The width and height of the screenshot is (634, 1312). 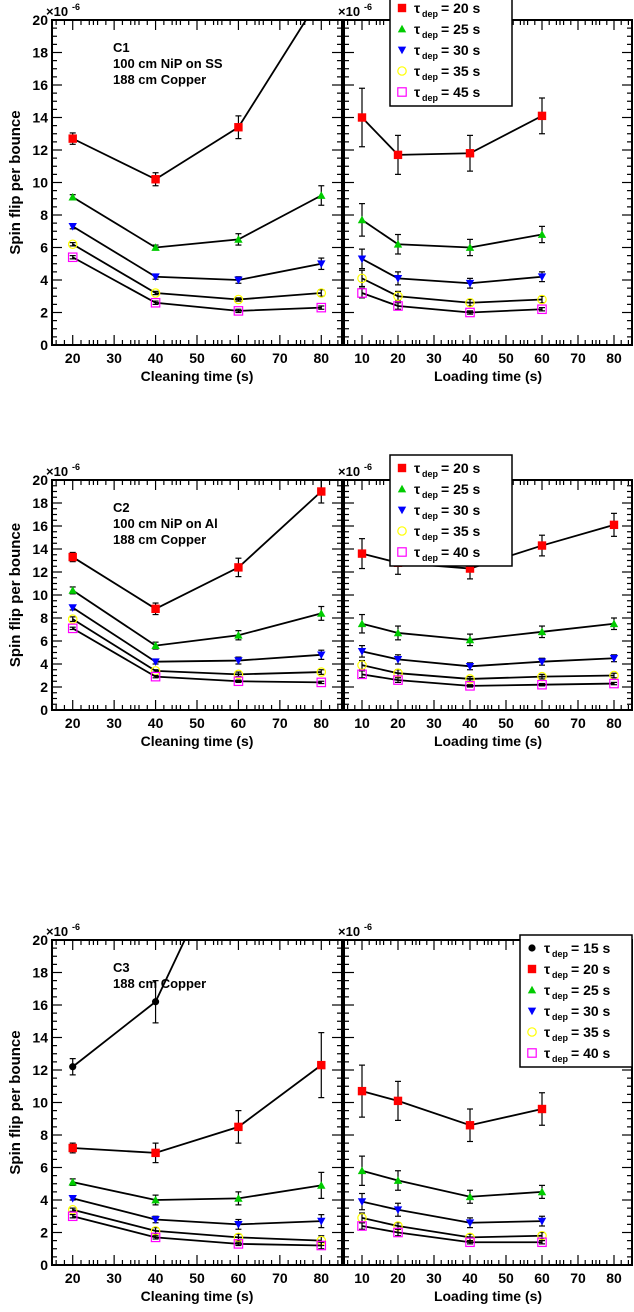 What do you see at coordinates (542, 723) in the screenshot?
I see `x-tick-label: 60` at bounding box center [542, 723].